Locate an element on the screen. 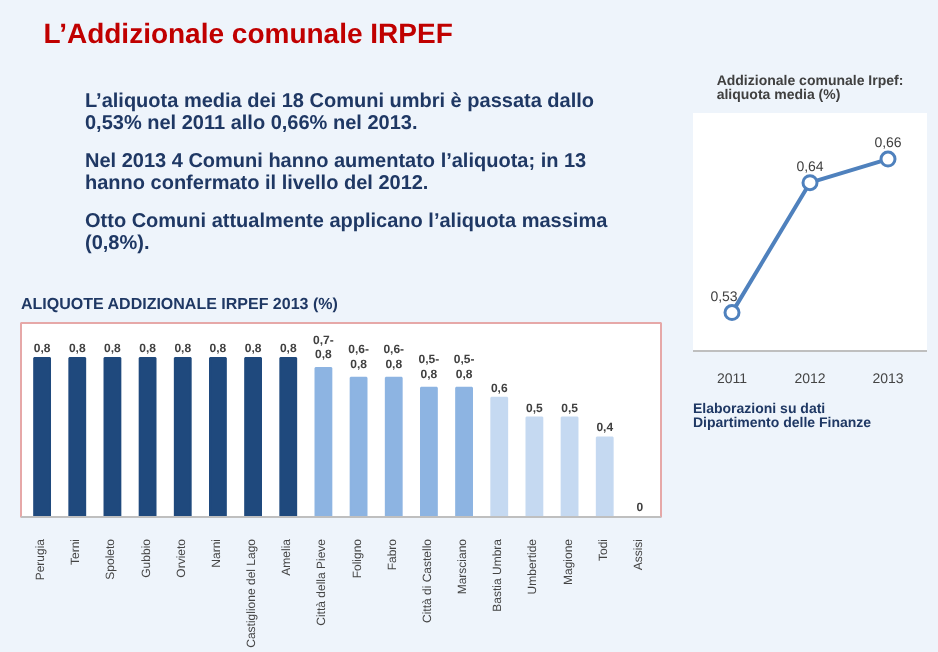  chart-title: ALIQUOTE ADDIZIONALE IRPEF 2013 (%) is located at coordinates (180, 304).